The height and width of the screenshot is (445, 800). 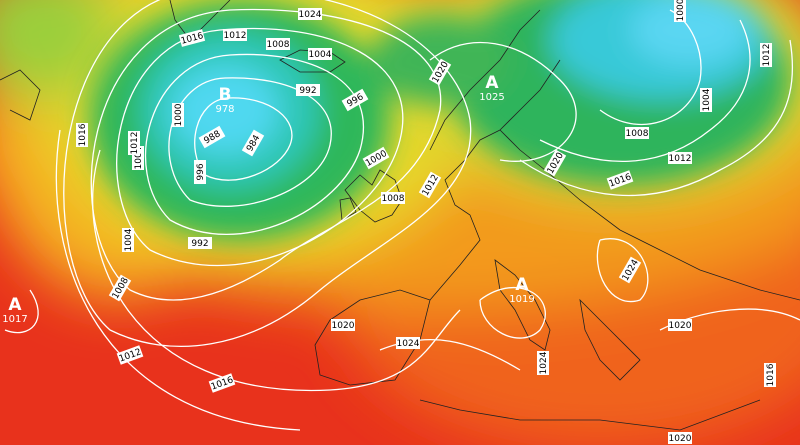 I want to click on center-value: 1017, so click(x=14, y=319).